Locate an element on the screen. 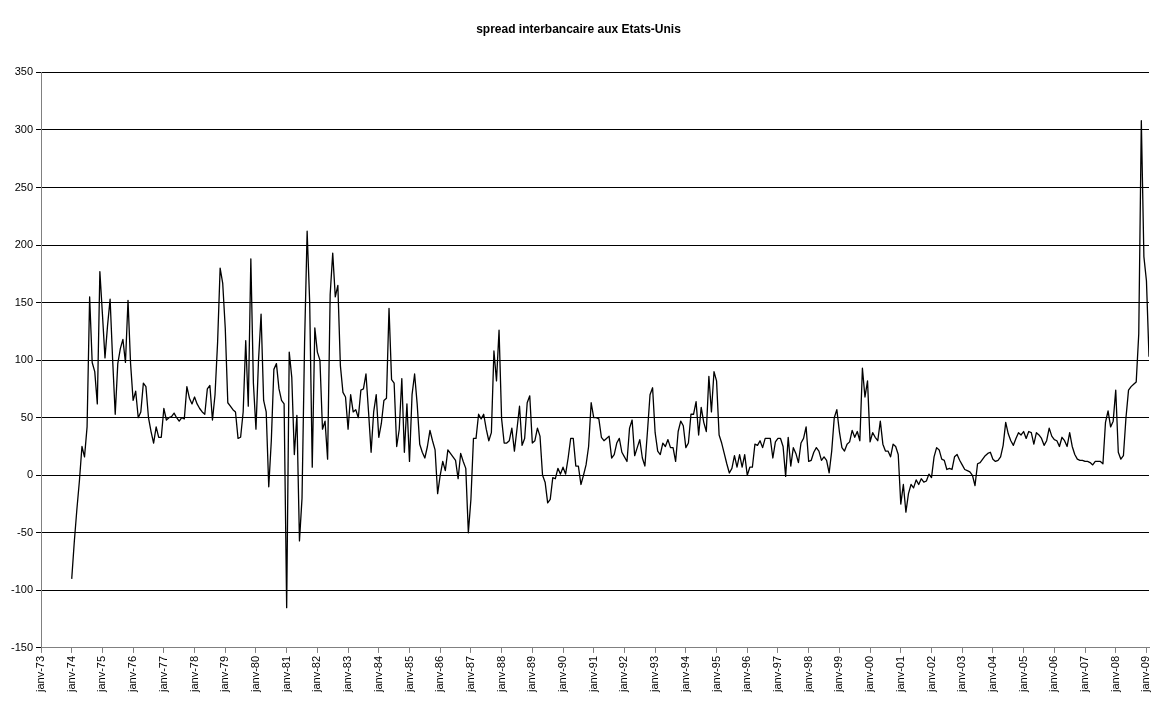 Image resolution: width=1171 pixels, height=703 pixels. y-tick-label: 150 is located at coordinates (24, 301).